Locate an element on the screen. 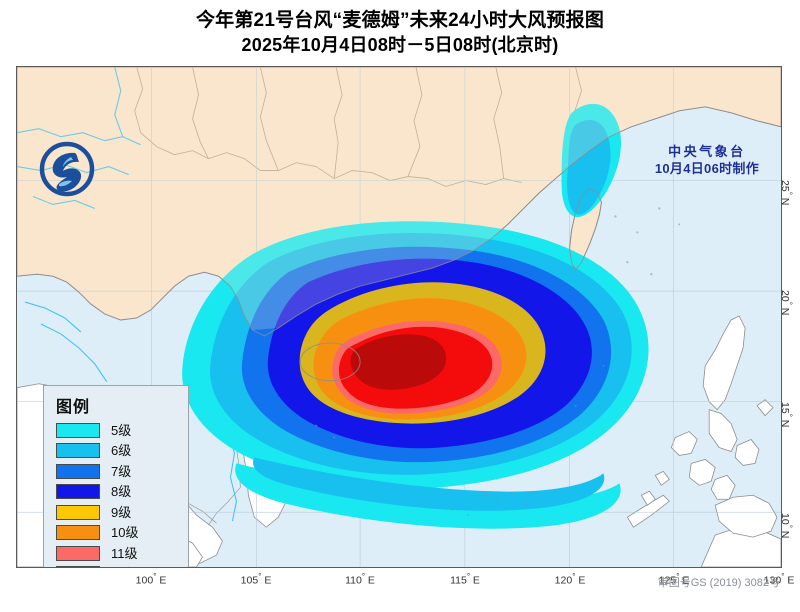  title-line-2: 2025年10月4日08时－5日08时(北京时) is located at coordinates (400, 45).